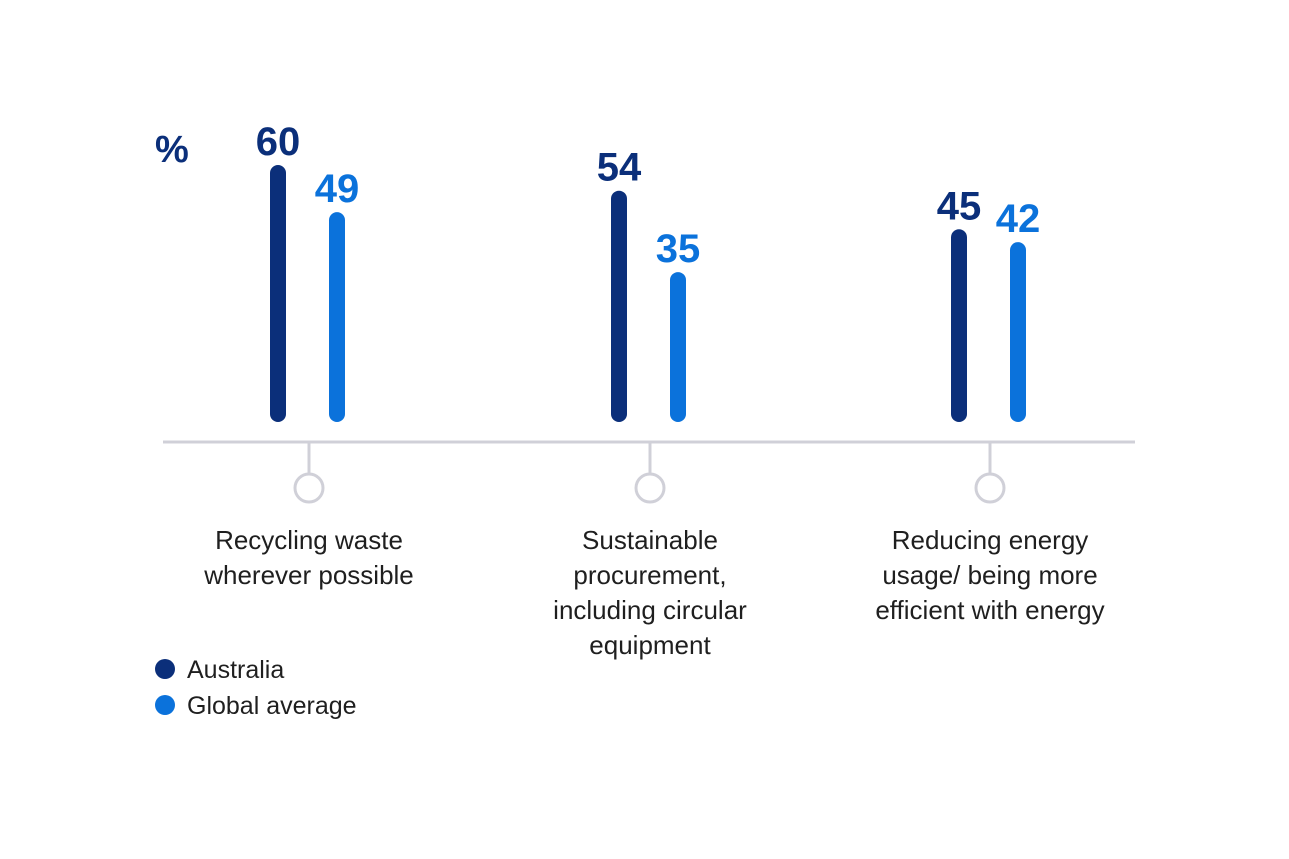 This screenshot has width=1289, height=859. What do you see at coordinates (619, 168) in the screenshot?
I see `data-label: 54` at bounding box center [619, 168].